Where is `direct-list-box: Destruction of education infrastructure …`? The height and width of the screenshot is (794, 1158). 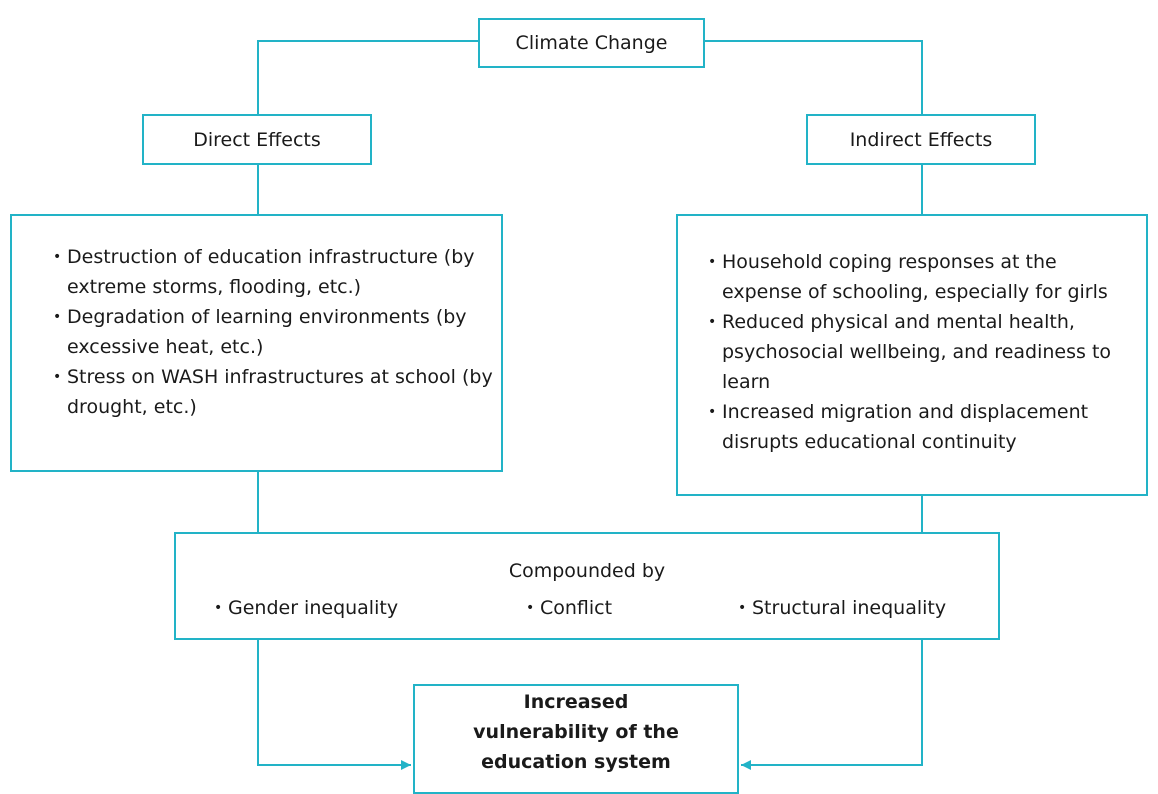 direct-list-box: Destruction of education infrastructure … is located at coordinates (256, 343).